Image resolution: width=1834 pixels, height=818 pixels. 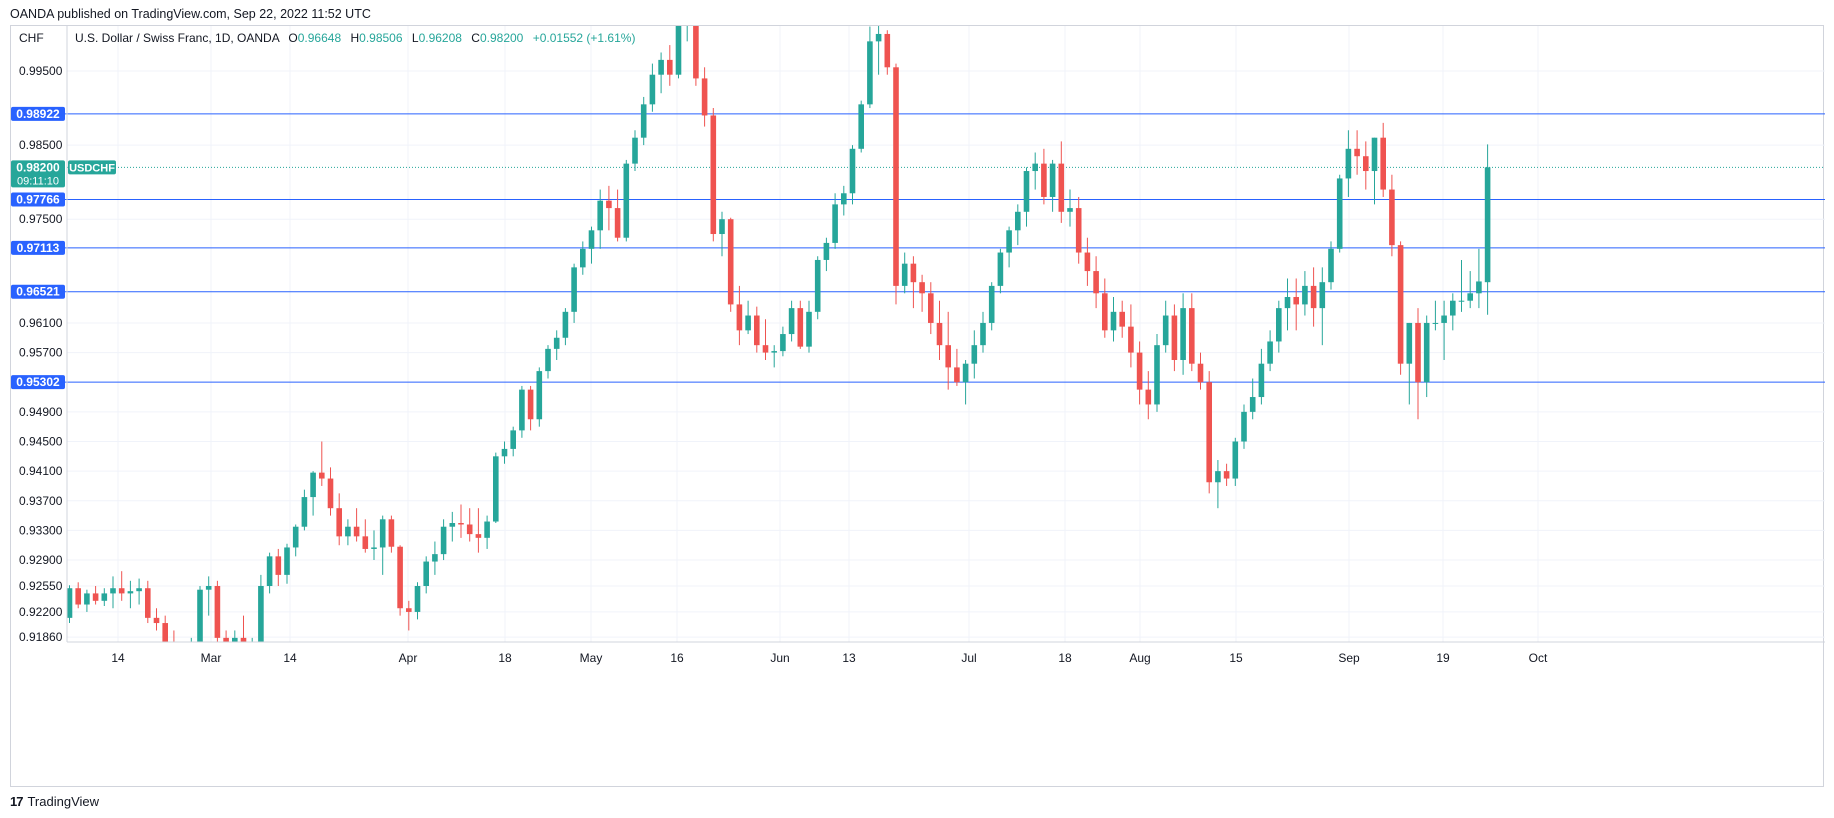 I want to click on level-label: 0.98922, so click(x=38, y=114).